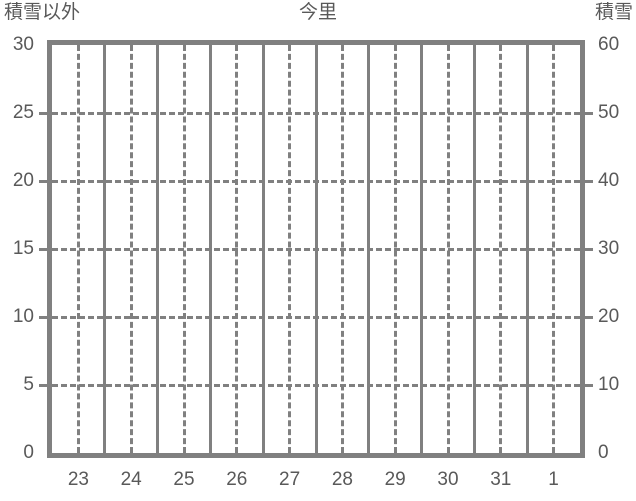 The height and width of the screenshot is (501, 636). What do you see at coordinates (184, 479) in the screenshot?
I see `x-axis-label: 25` at bounding box center [184, 479].